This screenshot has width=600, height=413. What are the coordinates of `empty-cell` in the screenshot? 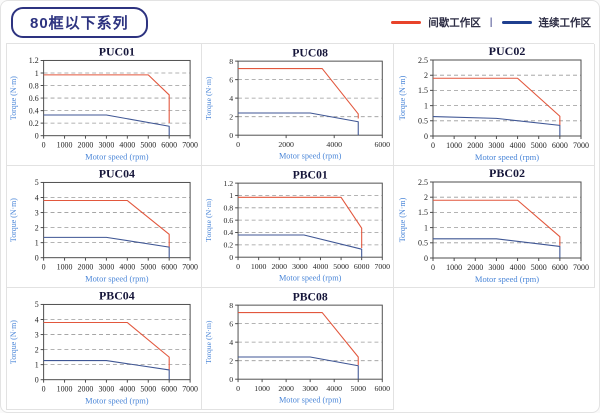 It's located at (494, 349).